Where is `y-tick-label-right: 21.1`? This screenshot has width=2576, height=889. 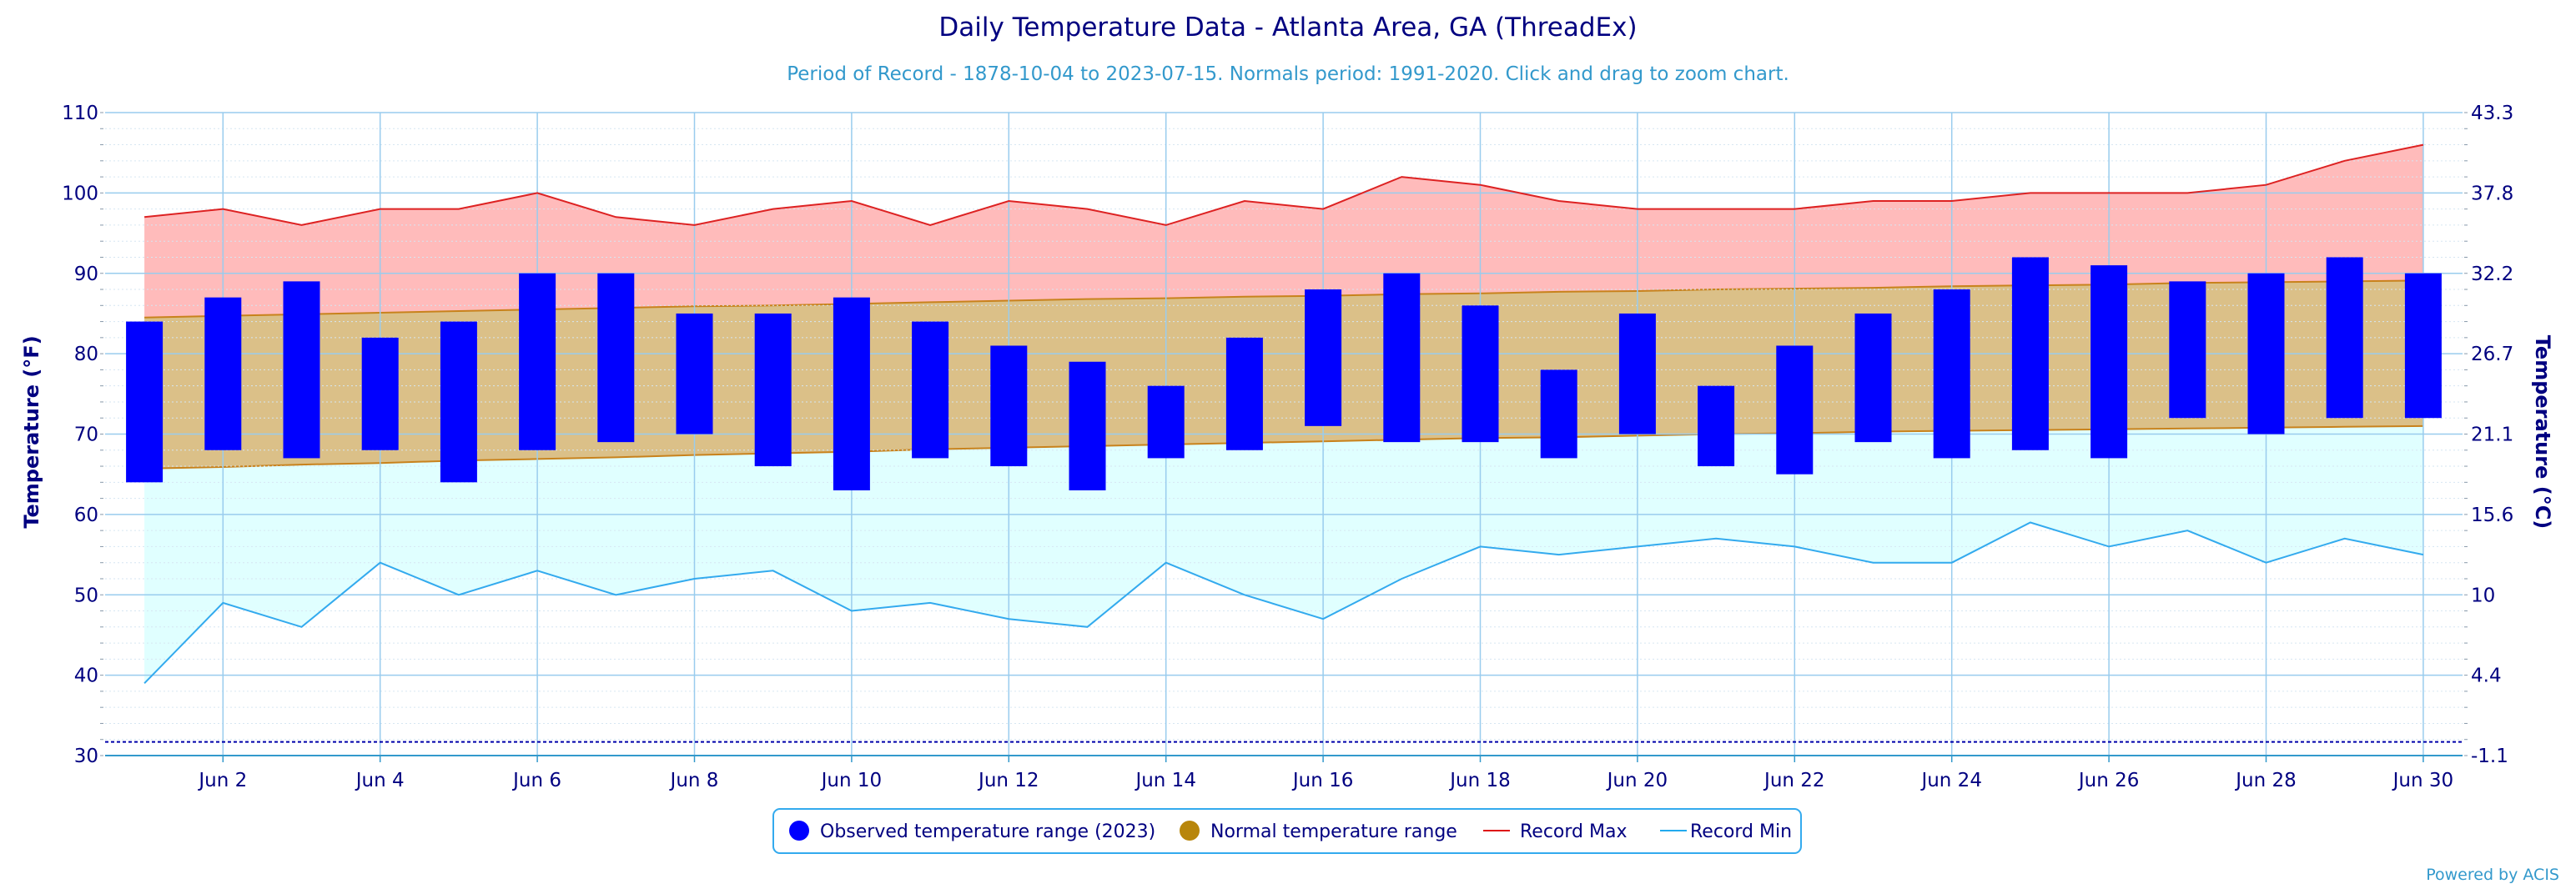 y-tick-label-right: 21.1 is located at coordinates (2492, 435).